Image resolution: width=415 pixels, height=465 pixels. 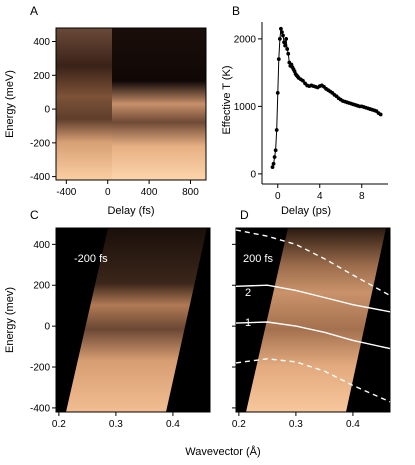 I want to click on panel-c-ytick-label: -200, so click(x=40, y=368).